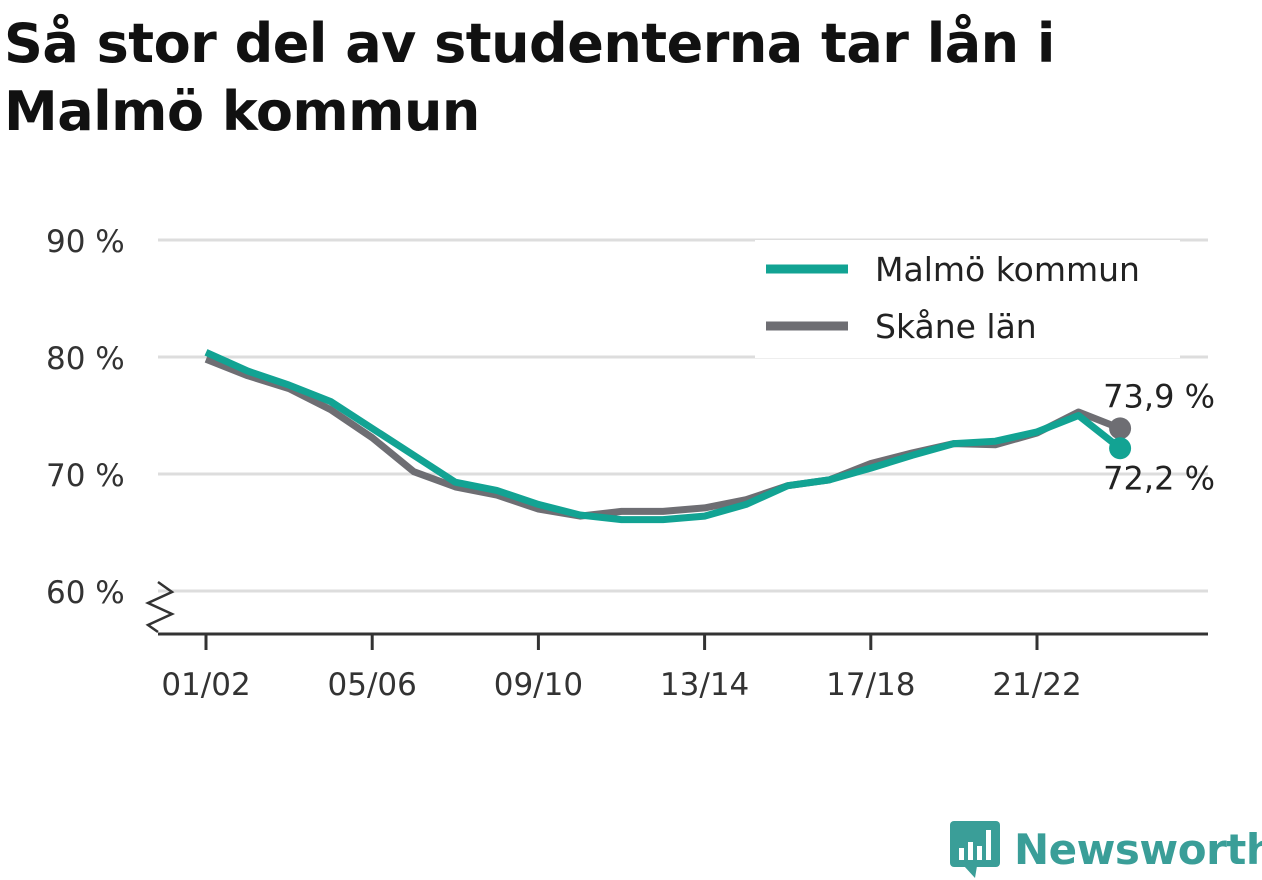 This screenshot has height=880, width=1262. I want to click on axis-break-zigzag, so click(160, 607).